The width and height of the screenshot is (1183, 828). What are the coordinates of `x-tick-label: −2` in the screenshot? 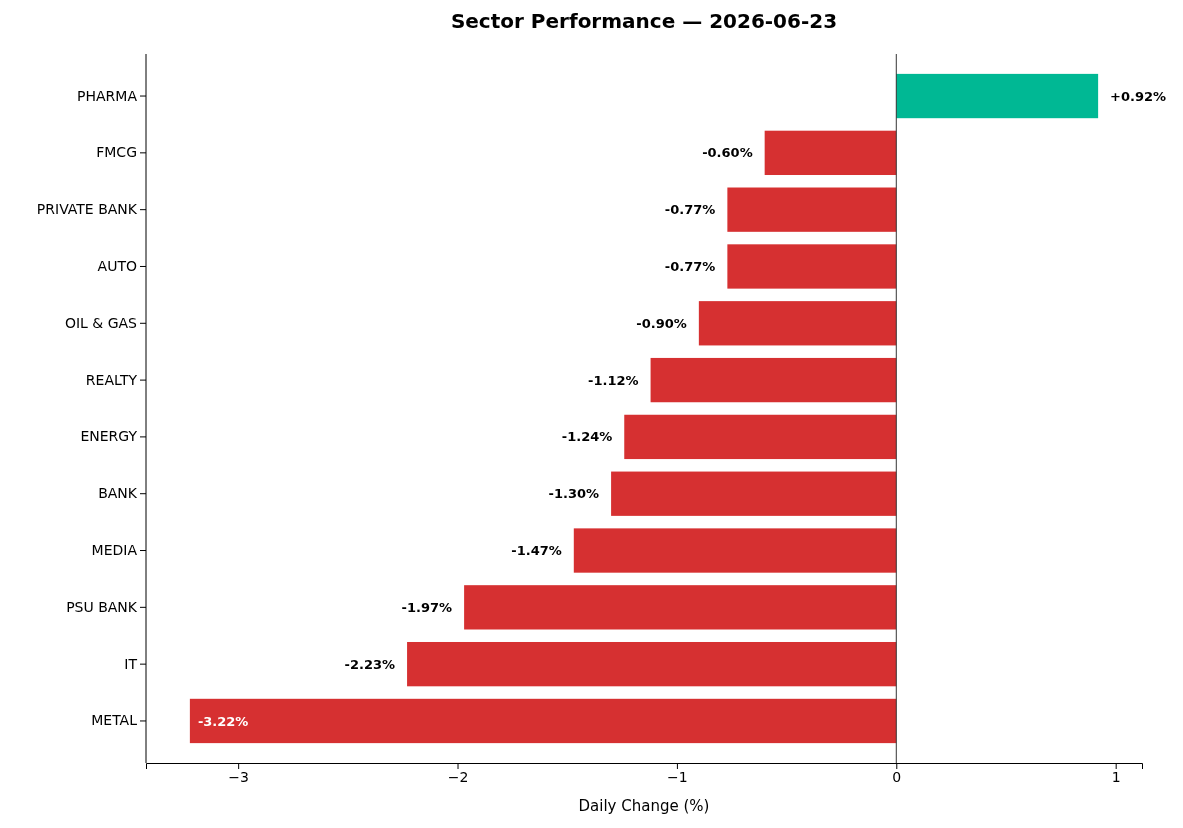 It's located at (458, 776).